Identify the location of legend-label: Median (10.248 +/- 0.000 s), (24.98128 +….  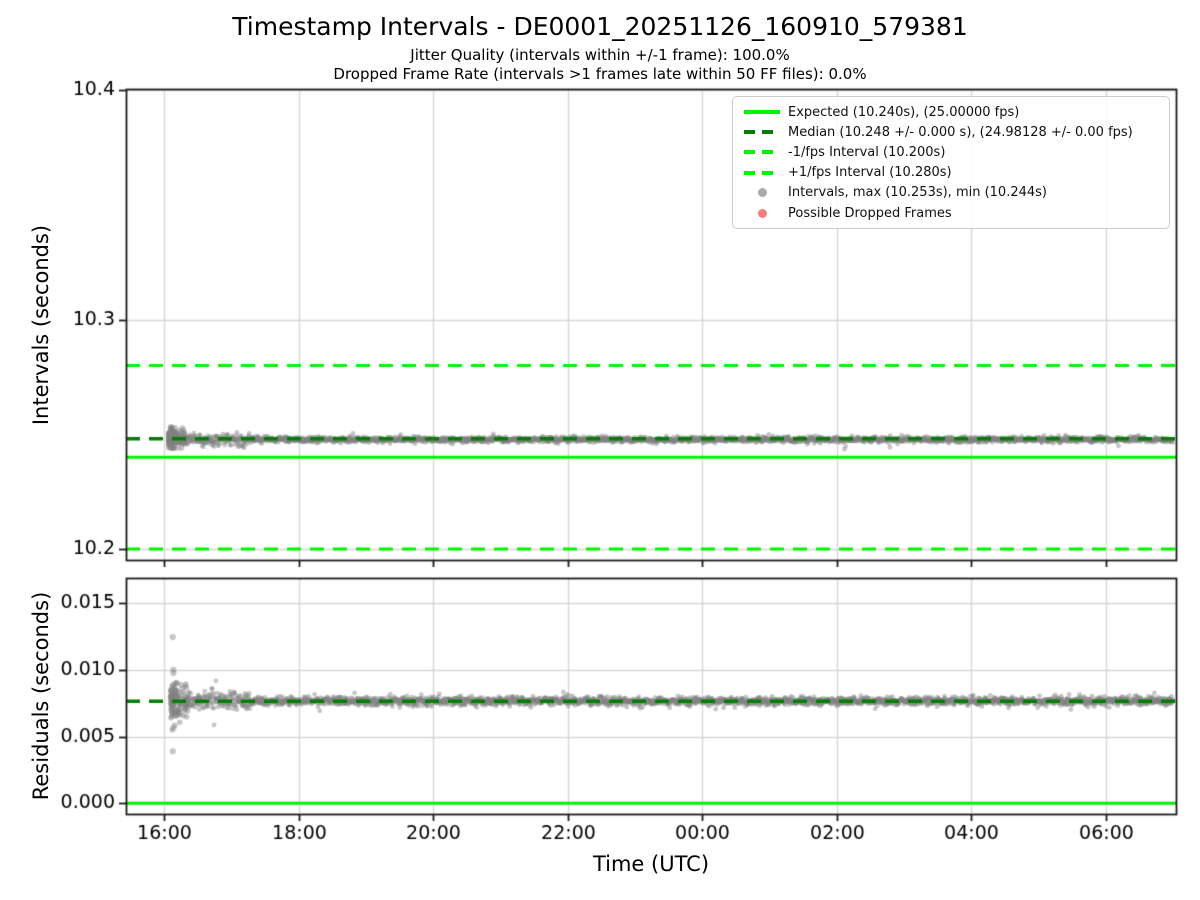
(960, 132).